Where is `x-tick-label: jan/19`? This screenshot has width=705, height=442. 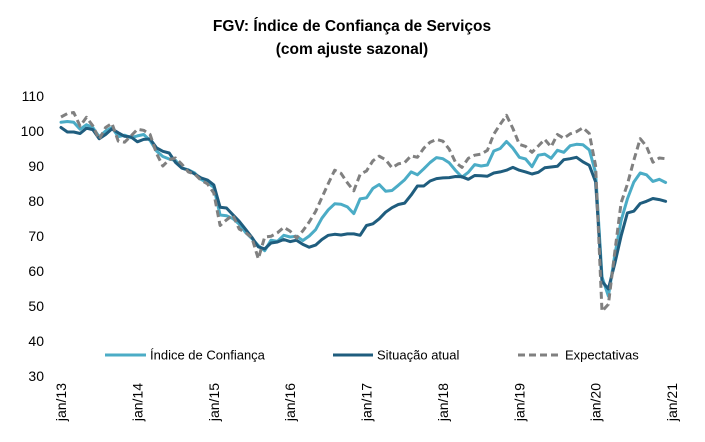 x-tick-label: jan/19 is located at coordinates (519, 402).